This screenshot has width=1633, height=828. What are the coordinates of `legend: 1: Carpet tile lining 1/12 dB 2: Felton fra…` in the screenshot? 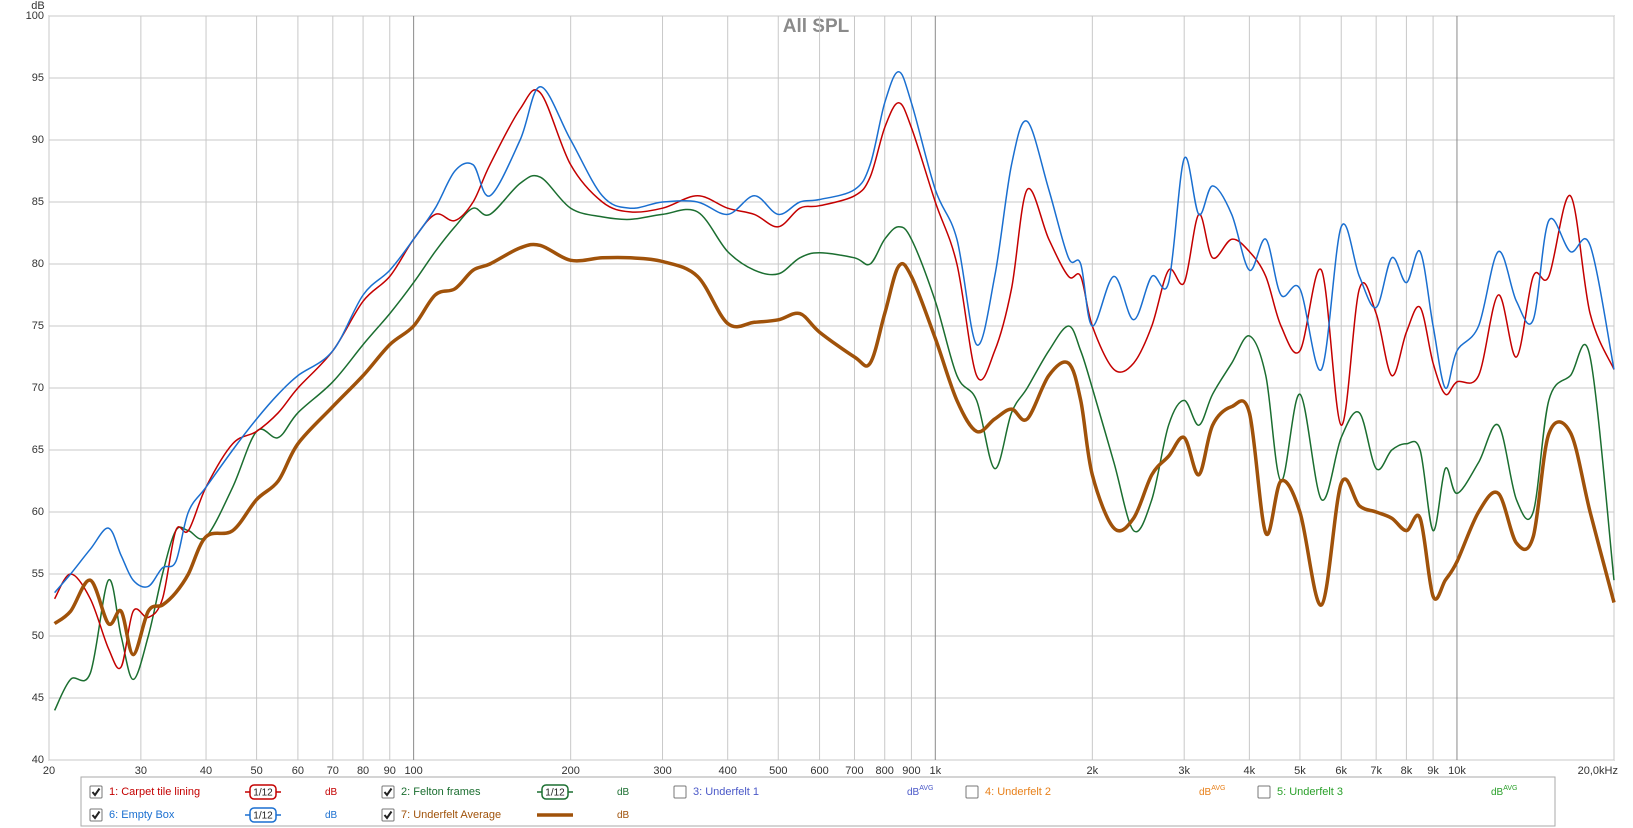 It's located at (803, 803).